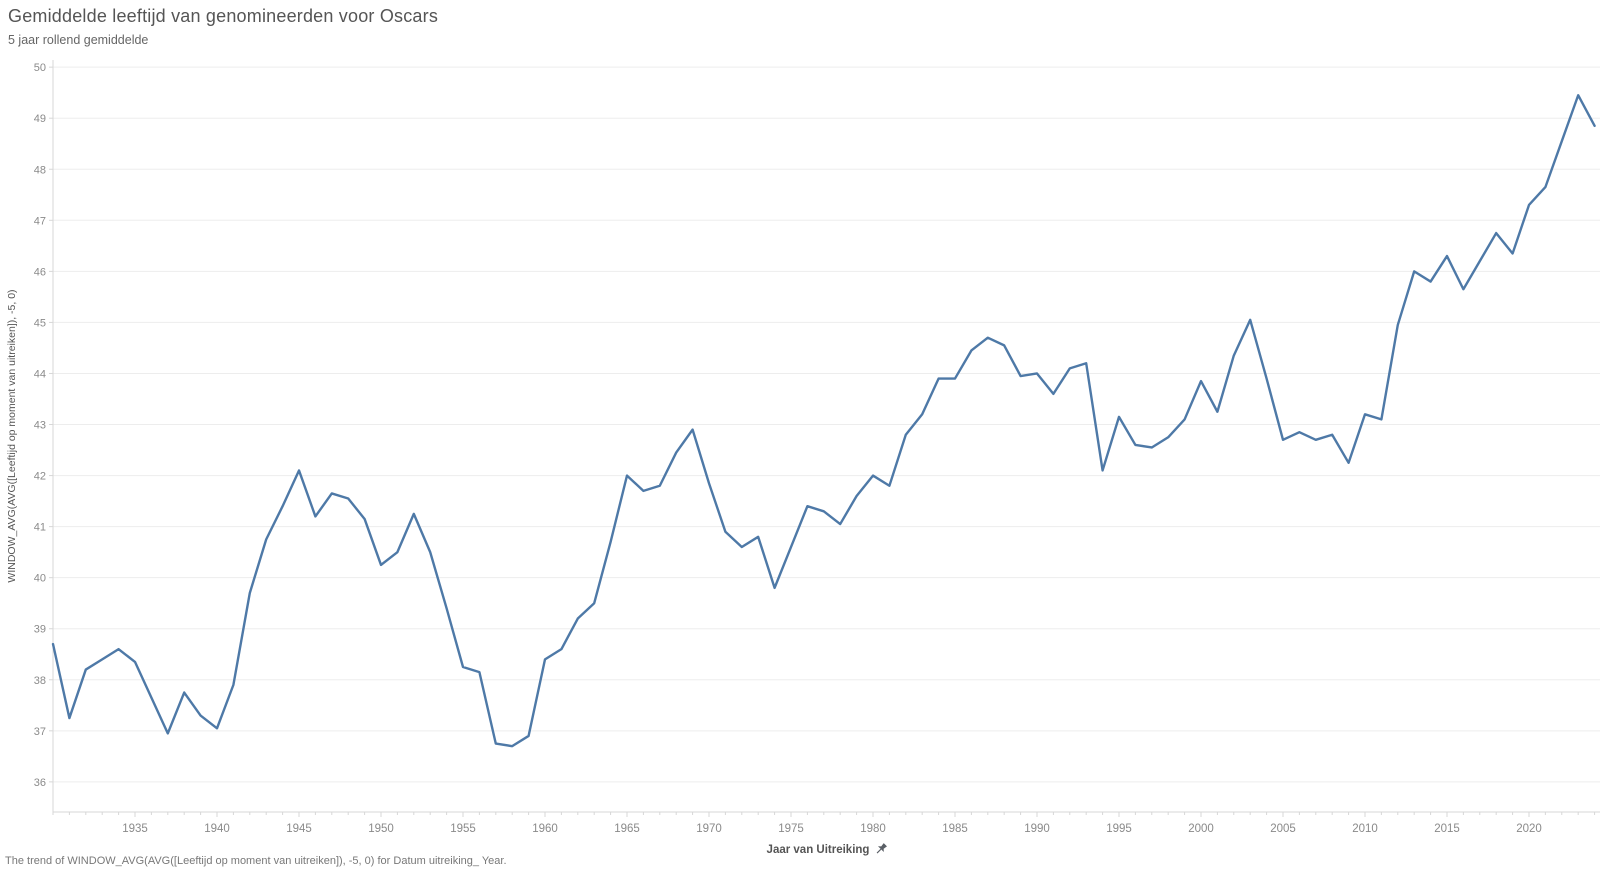  I want to click on y-tick-label: 38, so click(40, 681).